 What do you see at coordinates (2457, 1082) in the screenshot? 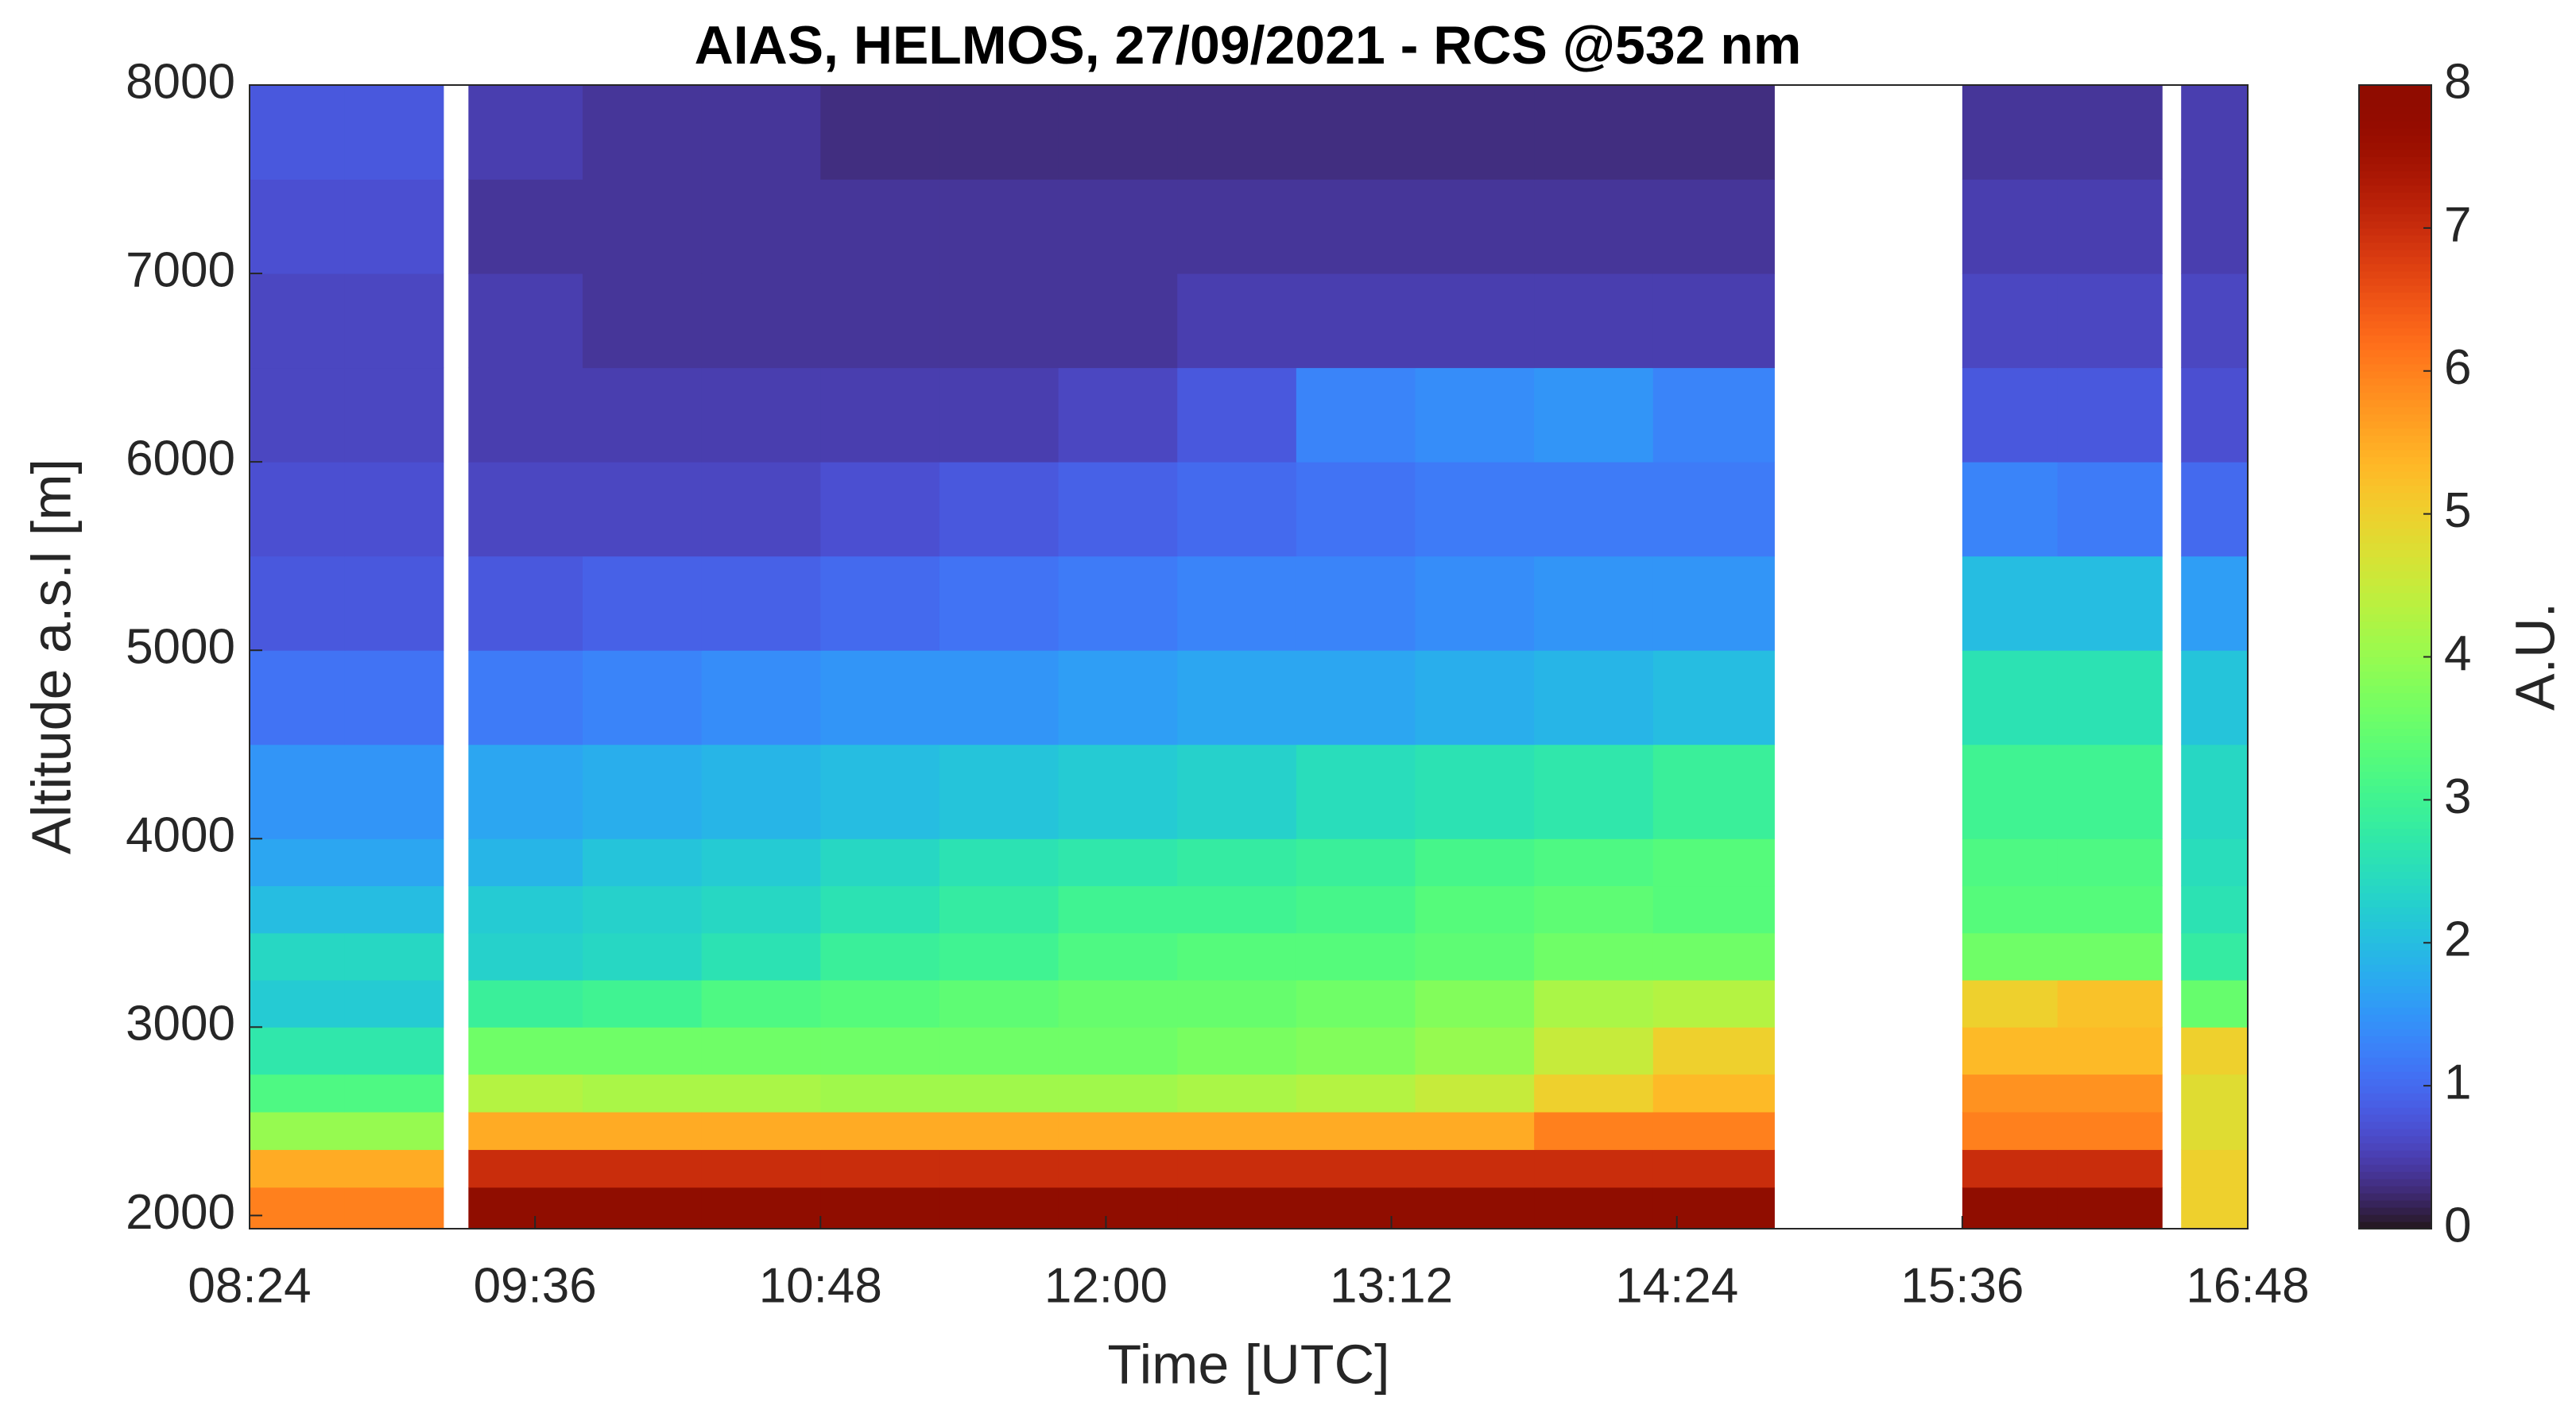
I see `colorbar-tick-label: 1` at bounding box center [2457, 1082].